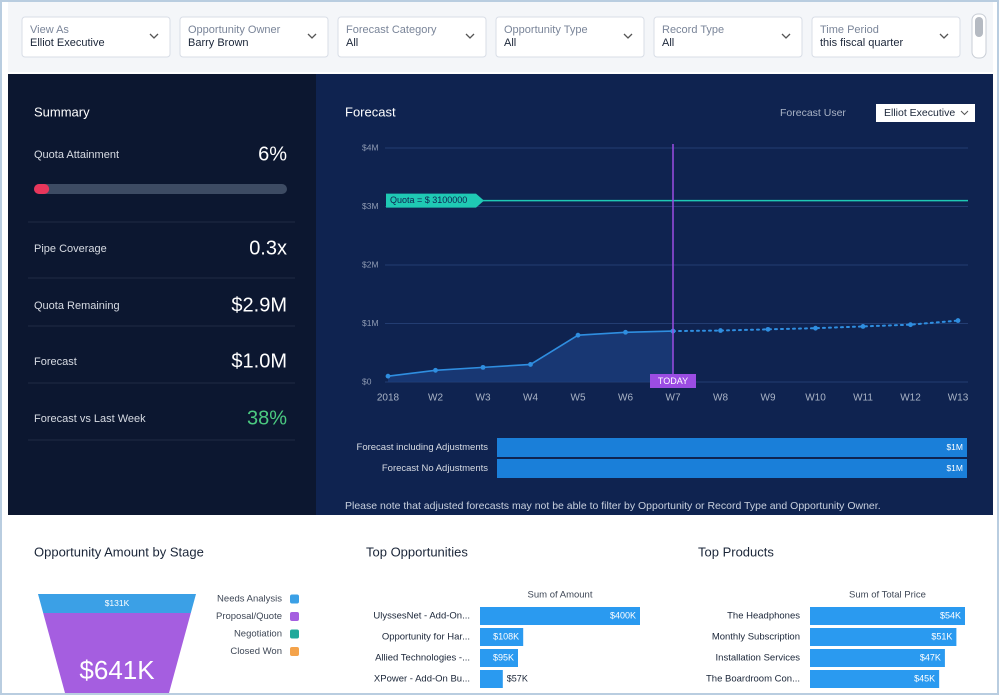  Describe the element at coordinates (435, 200) in the screenshot. I see `quota-tag` at that location.